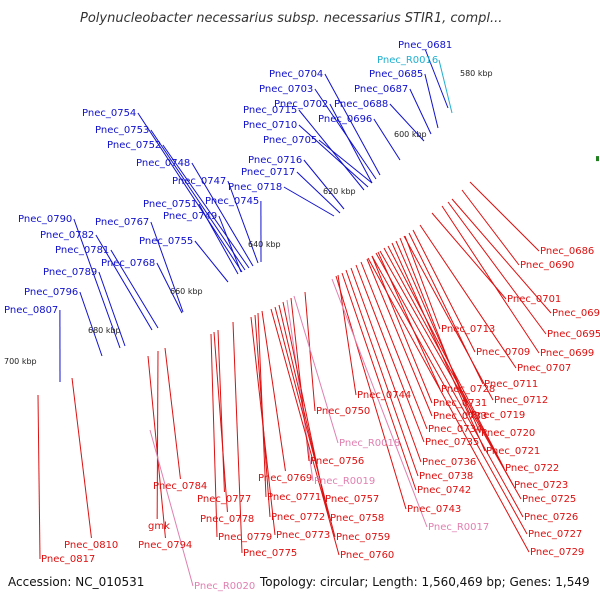  What do you see at coordinates (159, 526) in the screenshot?
I see `gene-label: gmk` at bounding box center [159, 526].